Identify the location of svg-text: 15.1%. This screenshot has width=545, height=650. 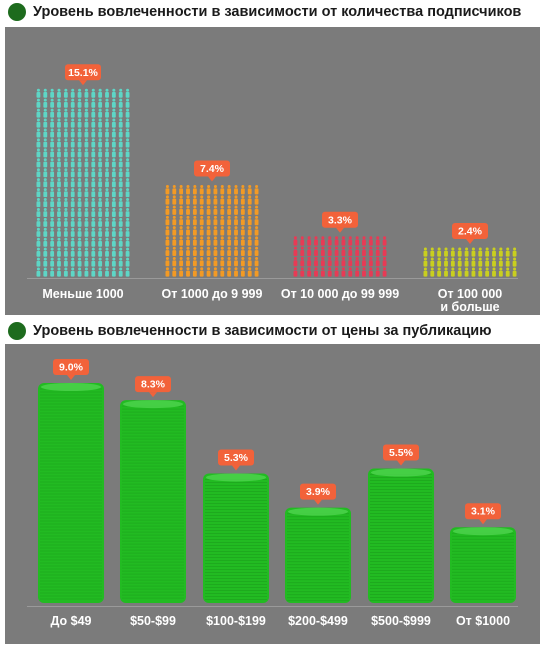
(83, 73).